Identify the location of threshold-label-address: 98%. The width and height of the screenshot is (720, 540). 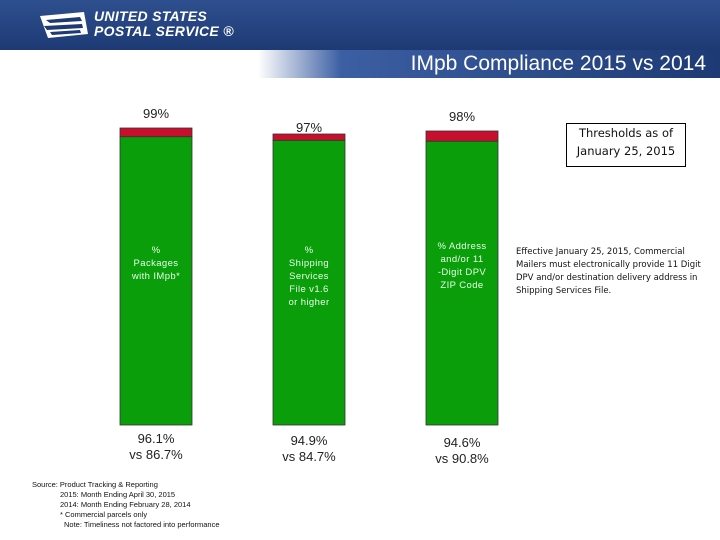
(462, 116).